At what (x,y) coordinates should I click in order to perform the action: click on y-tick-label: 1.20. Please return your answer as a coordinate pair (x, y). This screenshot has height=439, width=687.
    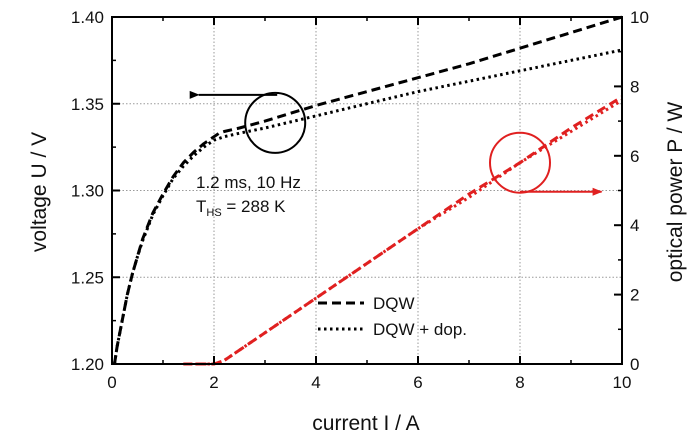
    Looking at the image, I should click on (87, 364).